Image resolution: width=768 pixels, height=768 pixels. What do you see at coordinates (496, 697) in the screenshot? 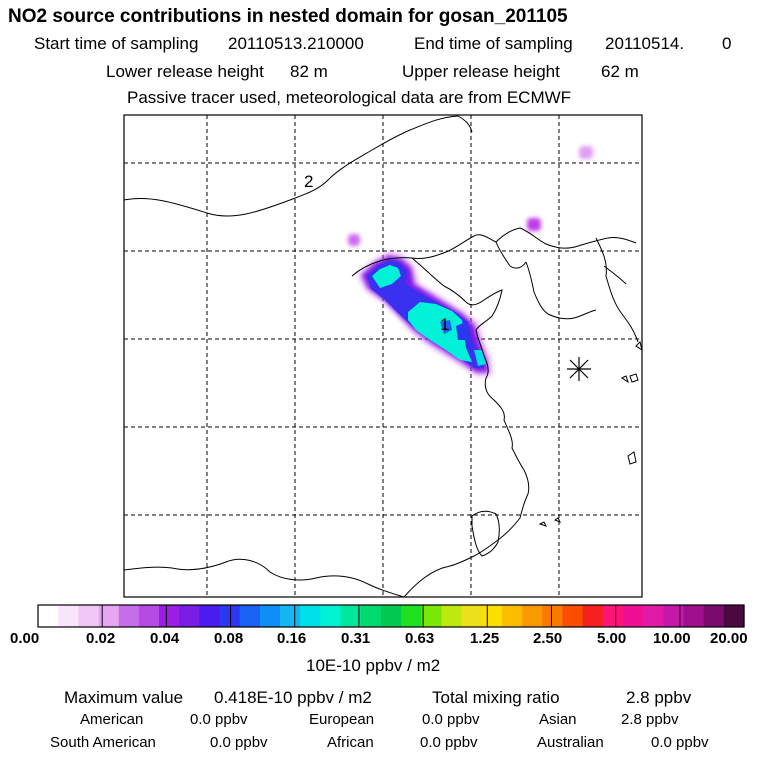
I see `total-mixing-label: Total mixing ratio` at bounding box center [496, 697].